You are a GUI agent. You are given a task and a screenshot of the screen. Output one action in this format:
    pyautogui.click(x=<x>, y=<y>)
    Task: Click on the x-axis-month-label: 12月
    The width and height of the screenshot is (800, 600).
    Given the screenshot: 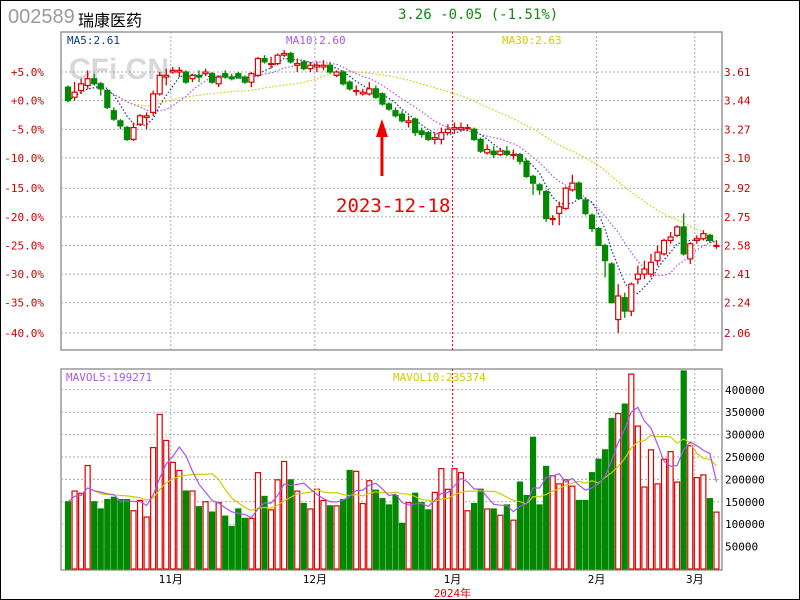 What is the action you would take?
    pyautogui.click(x=315, y=579)
    